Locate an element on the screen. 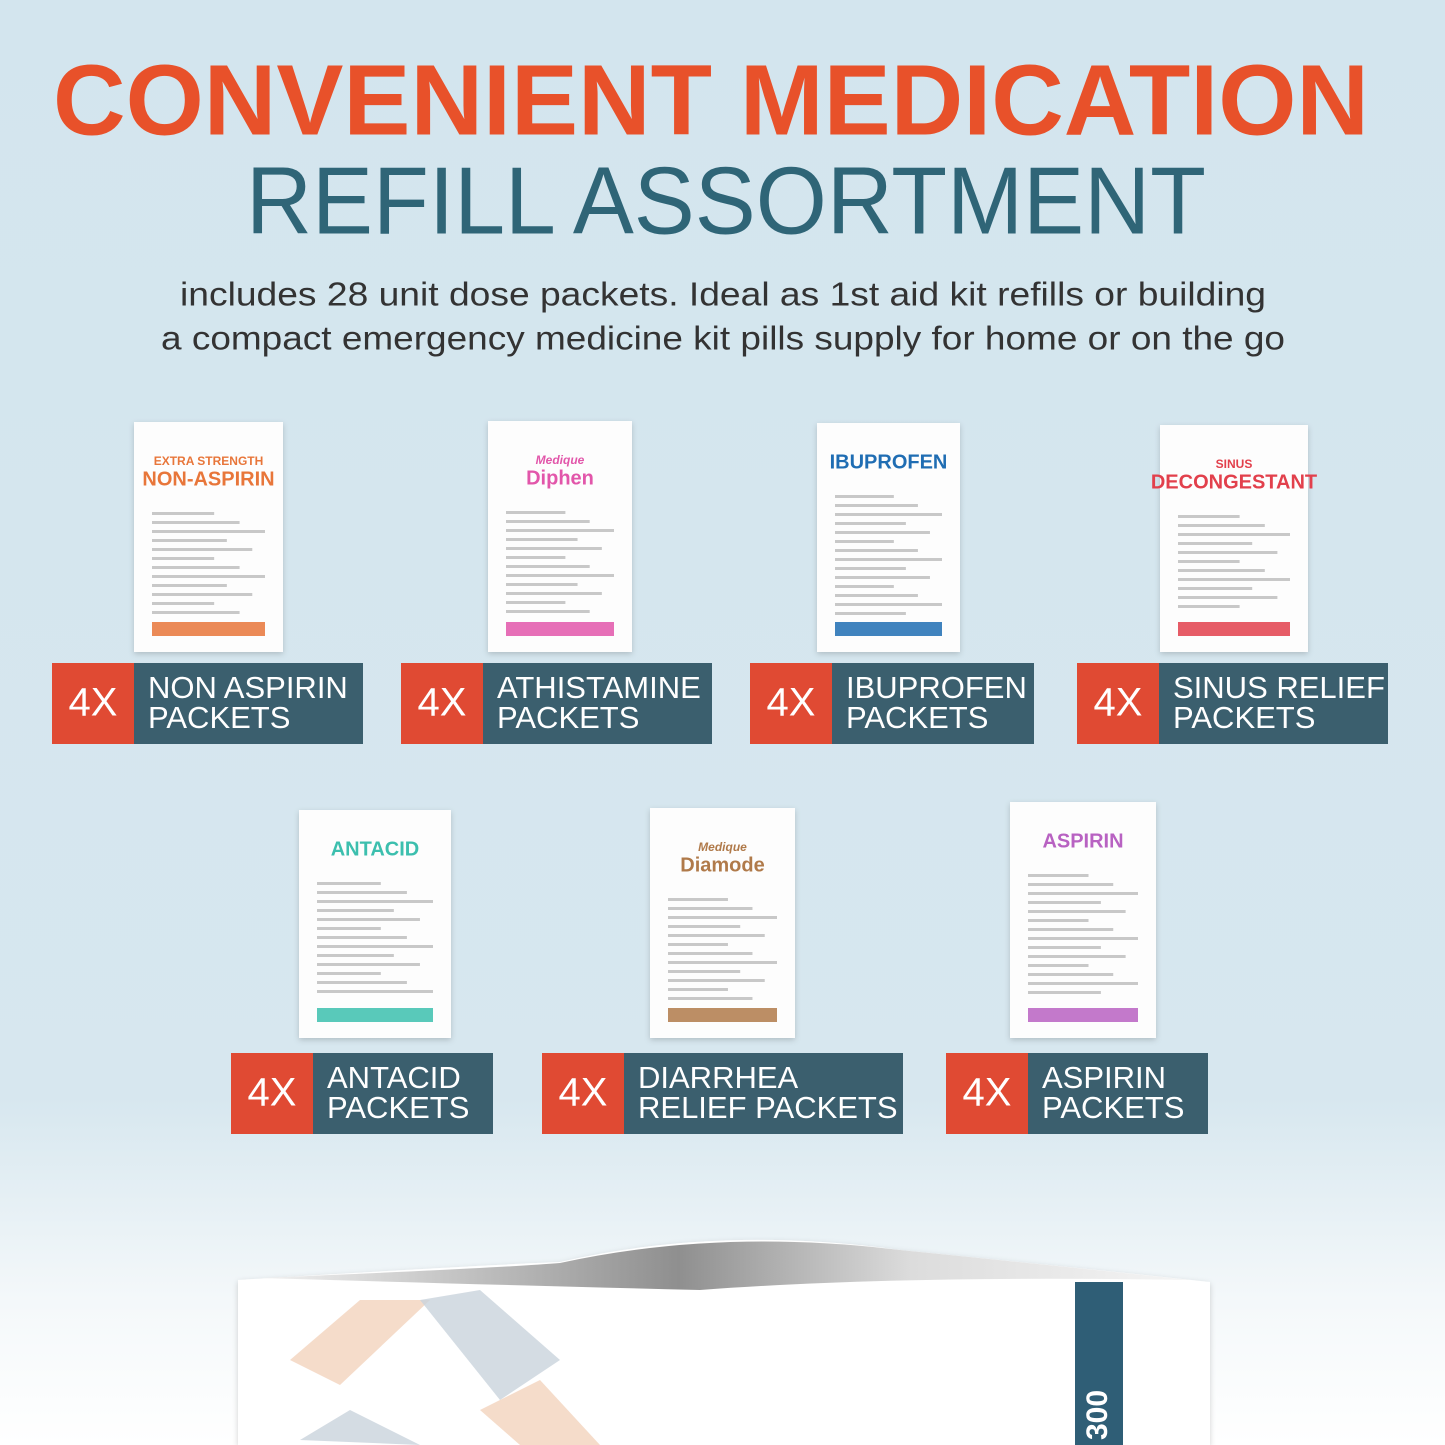 This screenshot has width=1445, height=1445. badge-label: ASPIRIN is located at coordinates (1104, 1077).